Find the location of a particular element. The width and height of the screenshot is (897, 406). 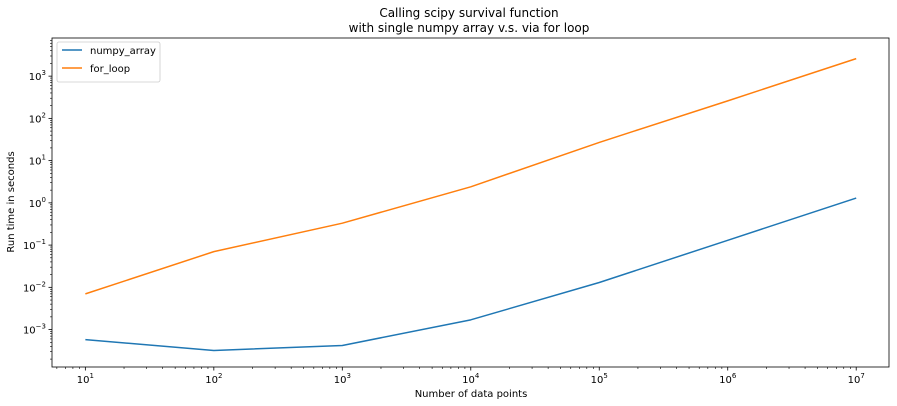

legend-box is located at coordinates (108, 62).